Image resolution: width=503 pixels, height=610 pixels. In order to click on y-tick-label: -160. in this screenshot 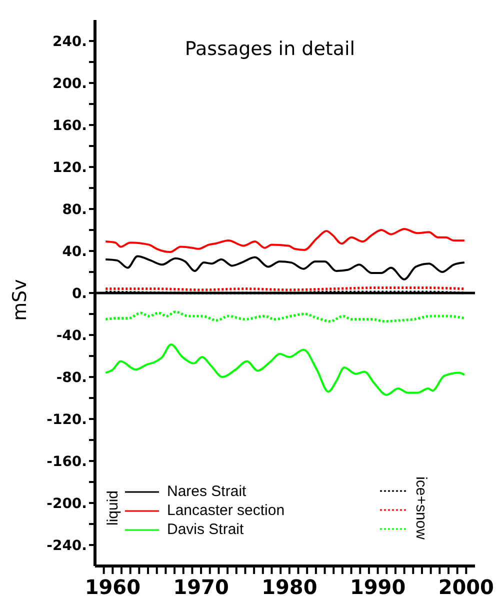, I will do `click(66, 462)`.